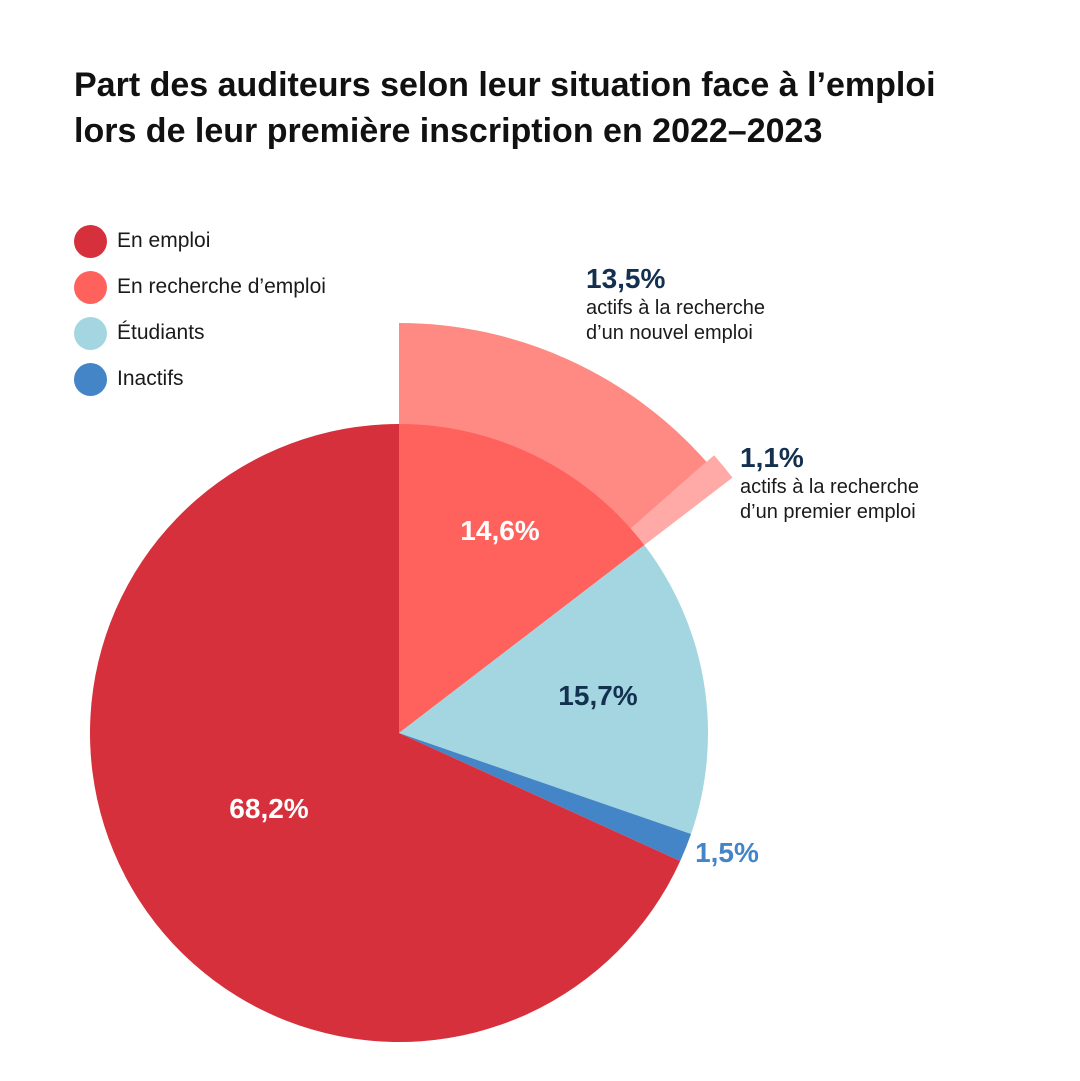  What do you see at coordinates (90, 333) in the screenshot?
I see `legend-swatch-etudiants` at bounding box center [90, 333].